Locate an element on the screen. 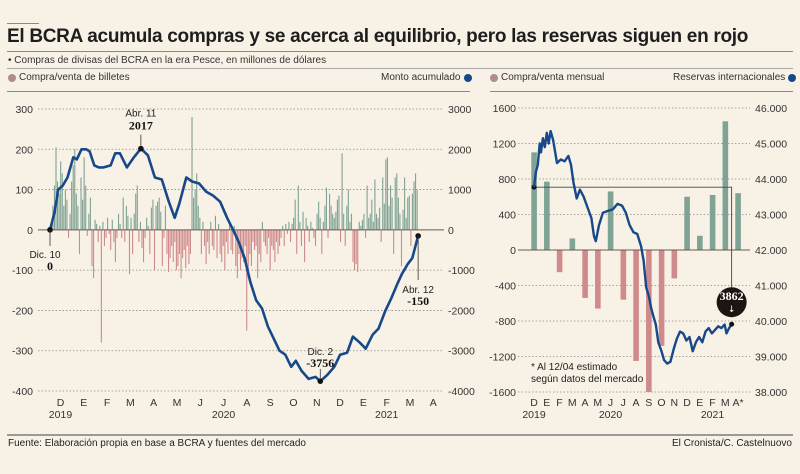 The width and height of the screenshot is (800, 474). title-rule is located at coordinates (400, 51).